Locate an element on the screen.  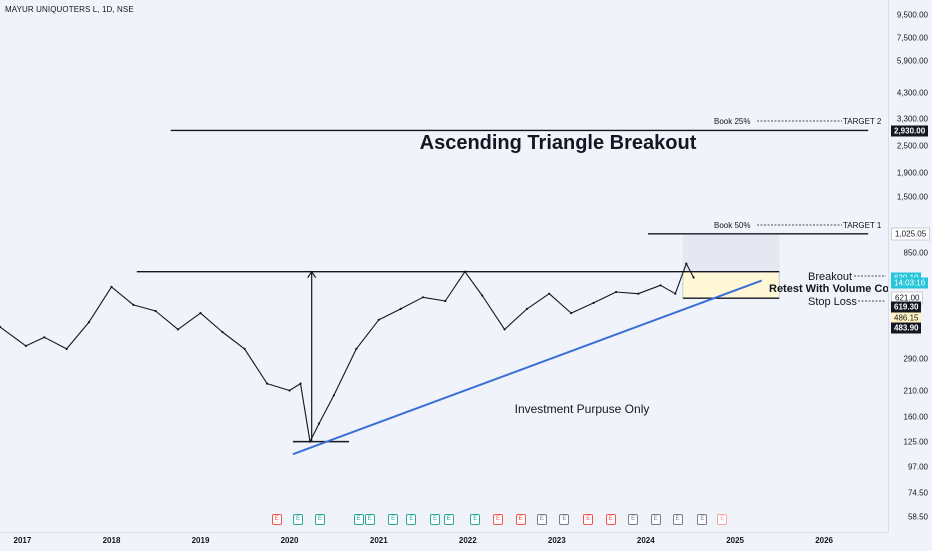
price-tick-label: 9,500.00 is located at coordinates (912, 14).